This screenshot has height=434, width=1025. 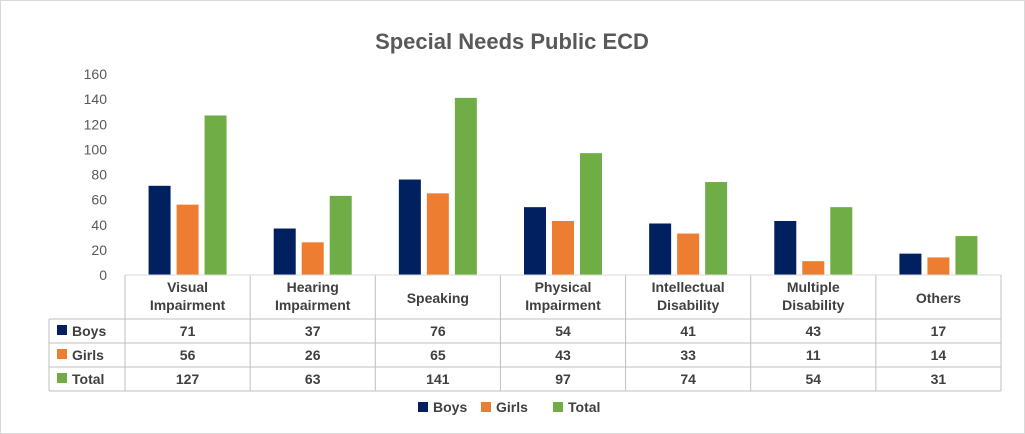 I want to click on table-key-girls, so click(x=62, y=354).